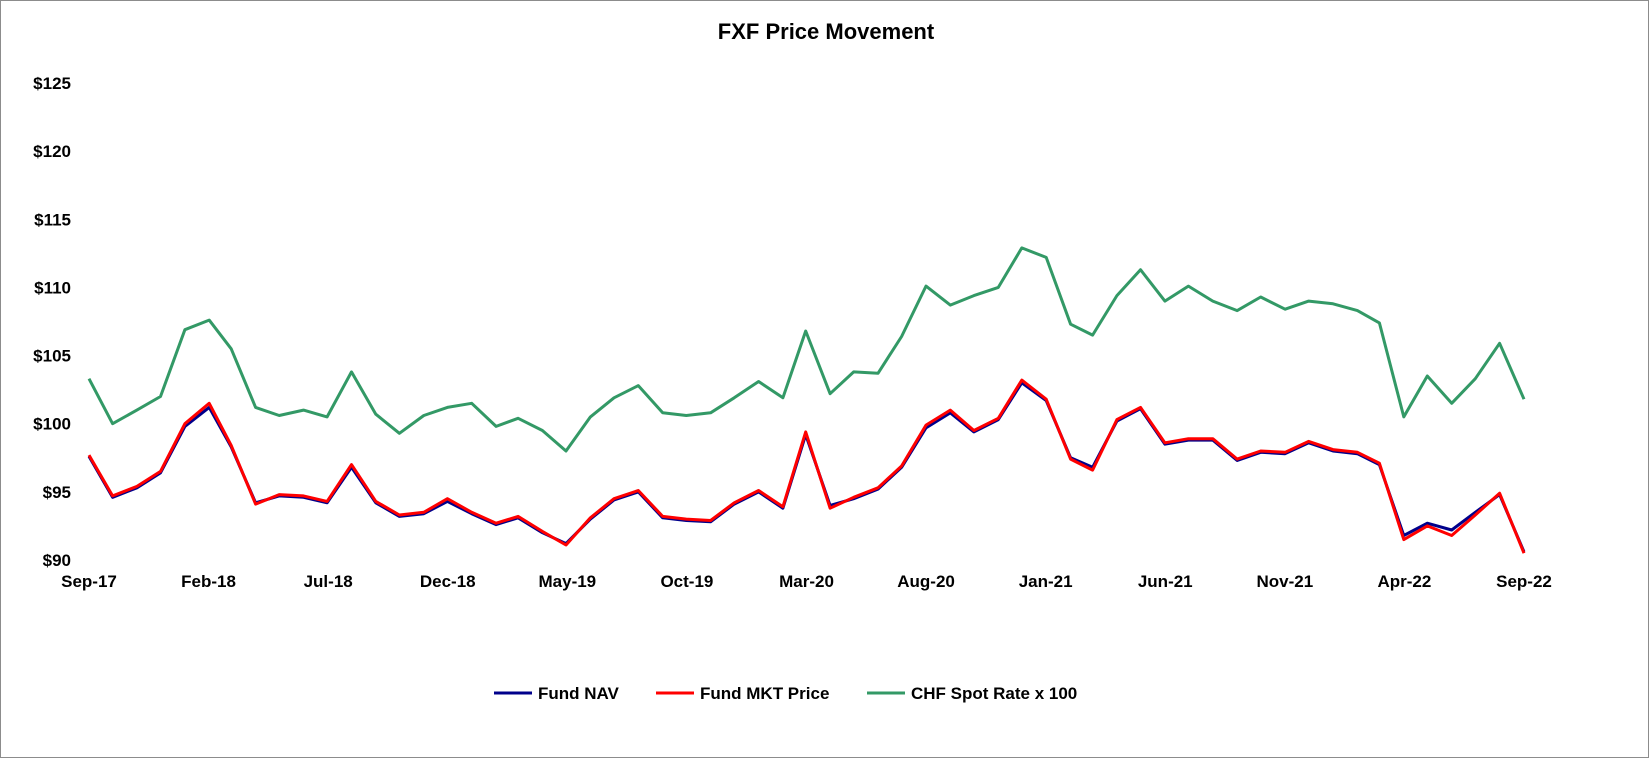 The width and height of the screenshot is (1649, 759). Describe the element at coordinates (52, 356) in the screenshot. I see `y-tick-label: $105` at that location.